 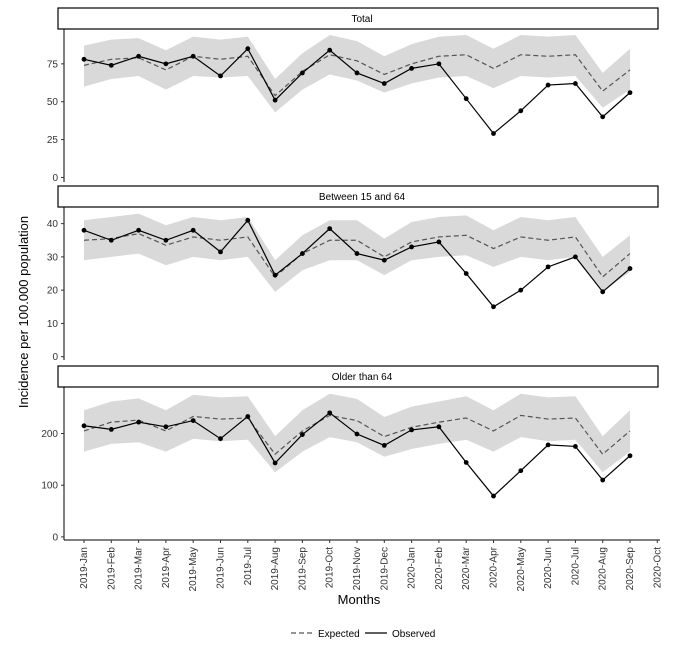 I want to click on x-tick-label: 2020-Apr, so click(x=494, y=567).